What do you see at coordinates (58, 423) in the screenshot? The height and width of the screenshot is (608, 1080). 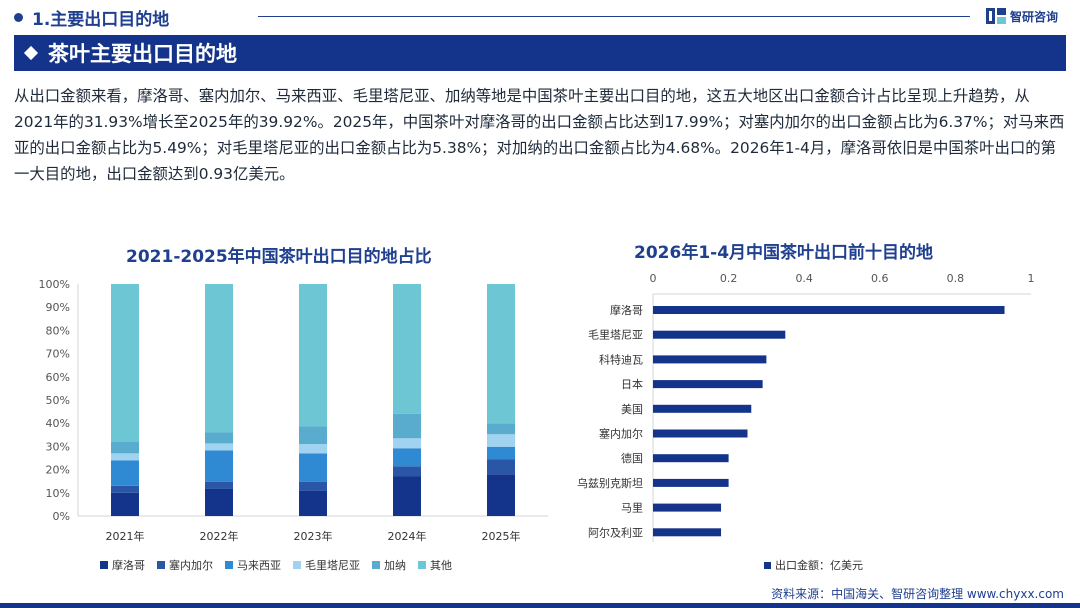 I see `y-tick-label: 40%` at bounding box center [58, 423].